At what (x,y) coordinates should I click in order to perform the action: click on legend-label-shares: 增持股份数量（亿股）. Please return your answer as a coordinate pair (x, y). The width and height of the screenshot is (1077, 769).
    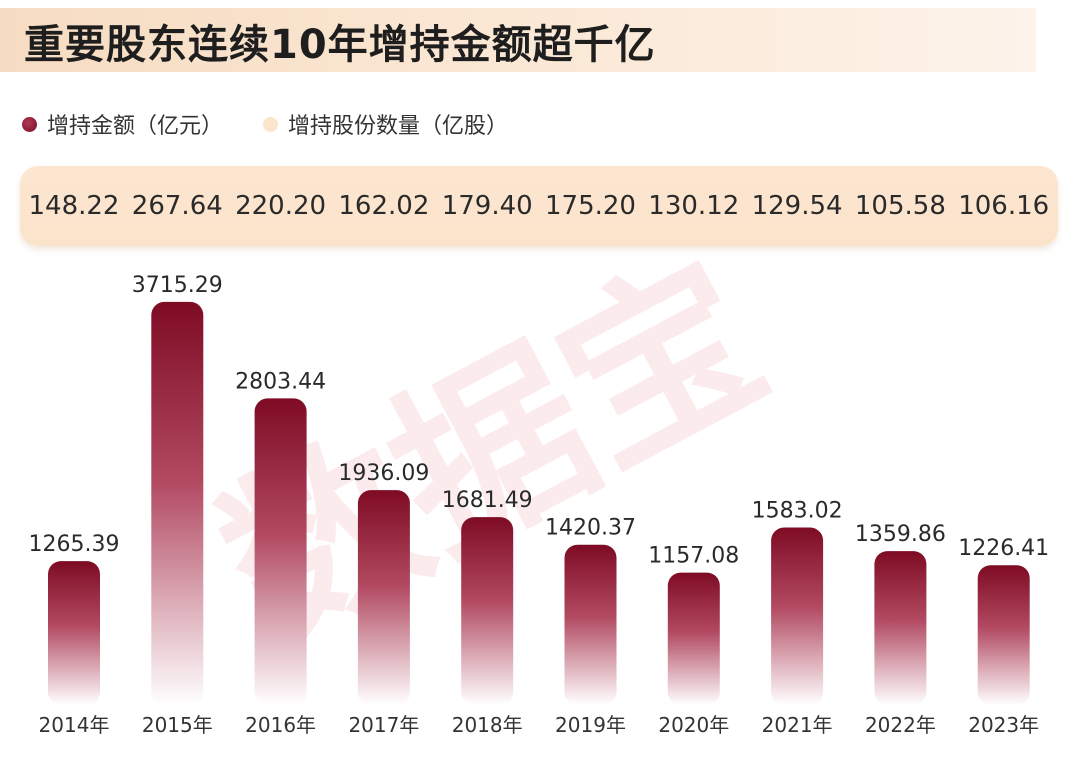
    Looking at the image, I should click on (398, 126).